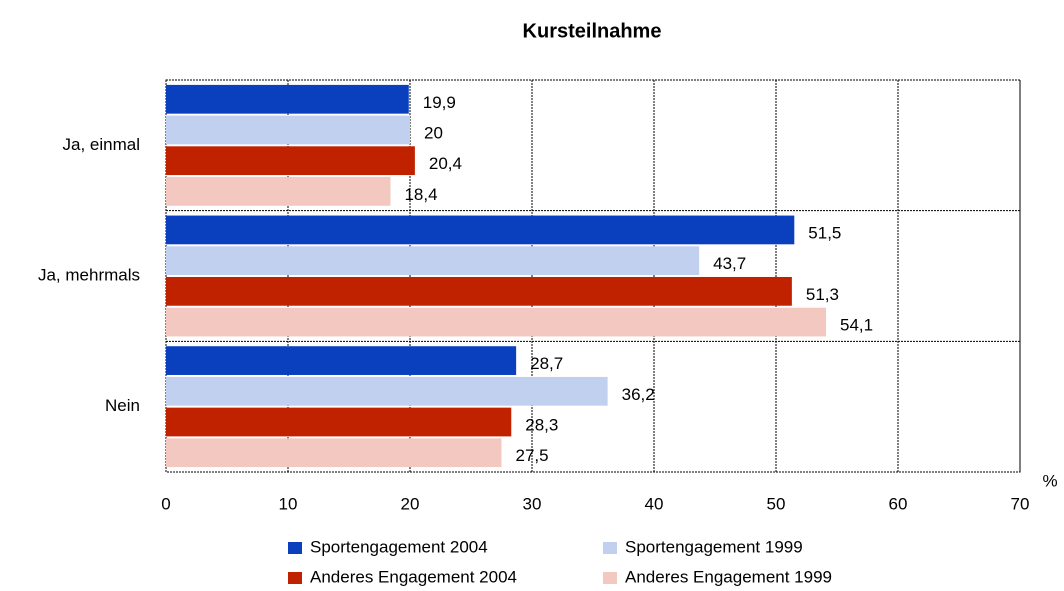  I want to click on x-tick-label: 50, so click(776, 503).